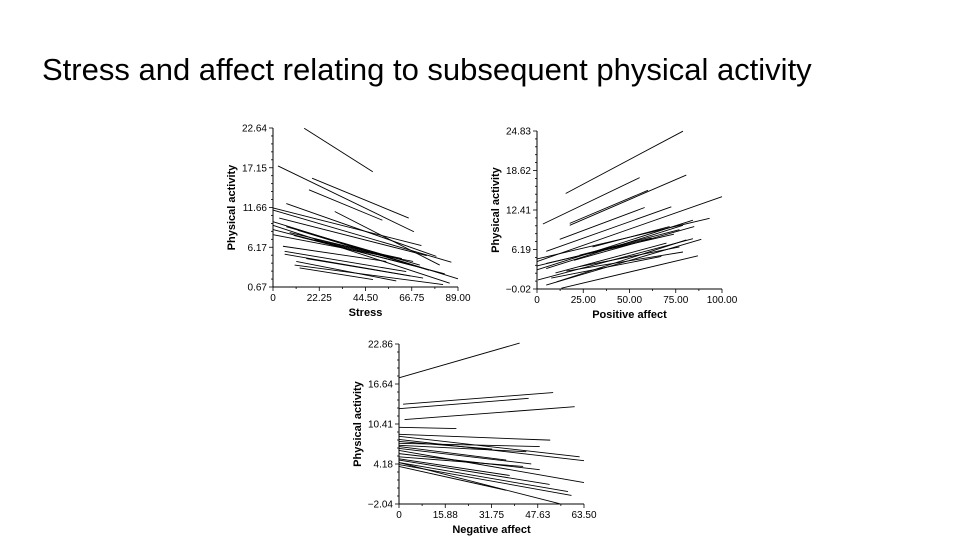  I want to click on y-tick-label: 0.67, so click(258, 288).